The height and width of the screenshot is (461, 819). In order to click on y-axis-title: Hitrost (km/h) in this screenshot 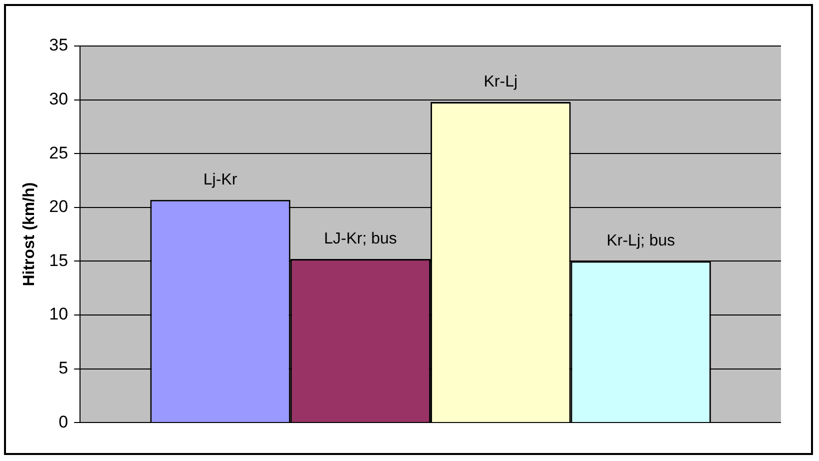, I will do `click(29, 234)`.